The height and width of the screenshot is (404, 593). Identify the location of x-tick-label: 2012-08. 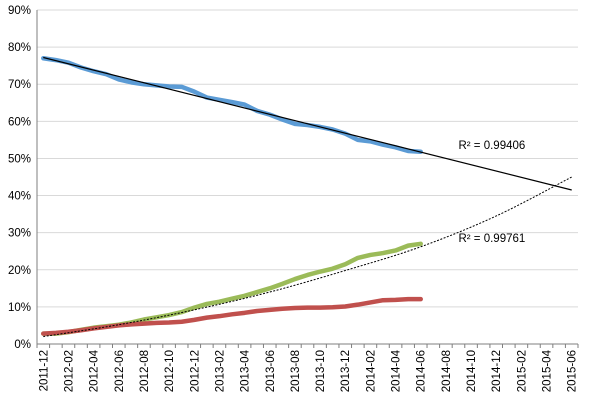
(145, 371).